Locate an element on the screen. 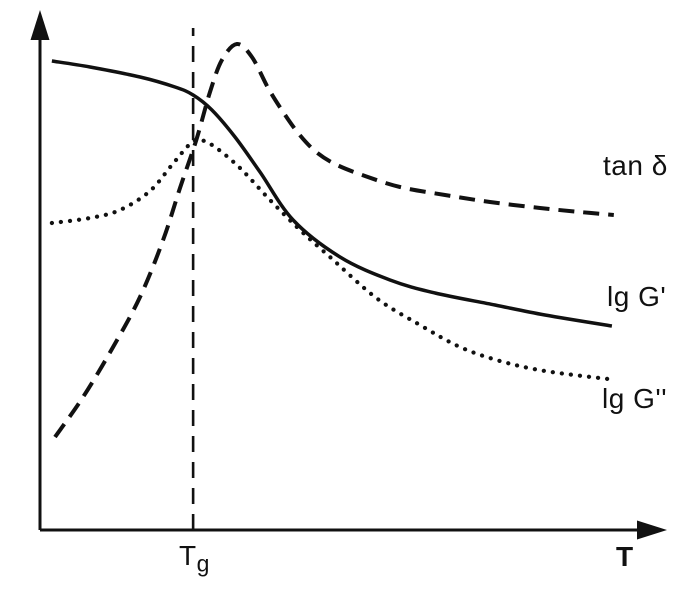  y-axis-arrowhead-icon is located at coordinates (40, 25).